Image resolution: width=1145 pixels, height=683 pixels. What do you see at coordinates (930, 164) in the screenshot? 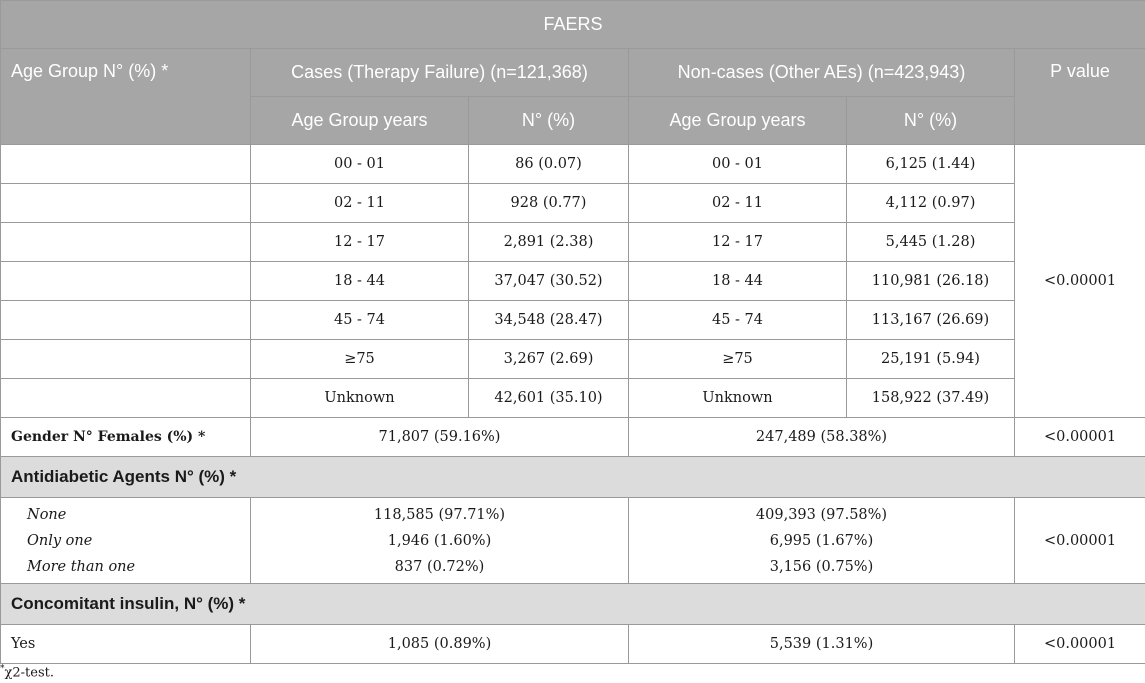
I see `noncases-n-cell: 6,125 (1.44)` at bounding box center [930, 164].